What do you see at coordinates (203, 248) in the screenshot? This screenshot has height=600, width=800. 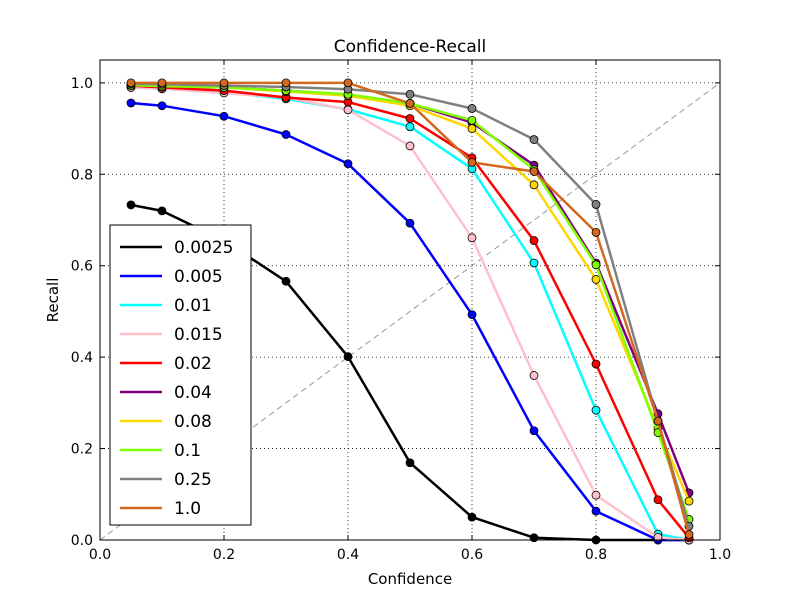 I see `legend-label: 0.0025` at bounding box center [203, 248].